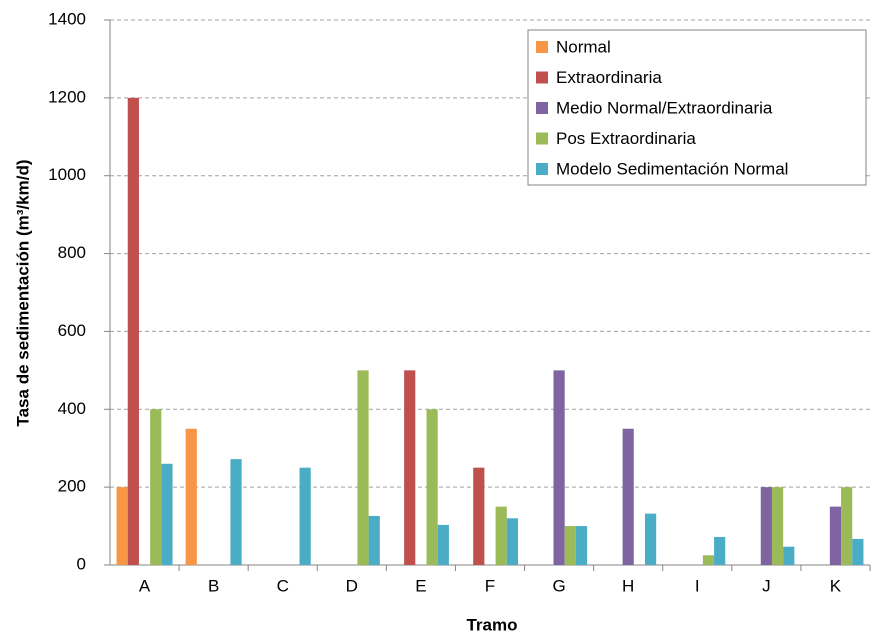  What do you see at coordinates (420, 585) in the screenshot?
I see `x-tick-label: E` at bounding box center [420, 585].